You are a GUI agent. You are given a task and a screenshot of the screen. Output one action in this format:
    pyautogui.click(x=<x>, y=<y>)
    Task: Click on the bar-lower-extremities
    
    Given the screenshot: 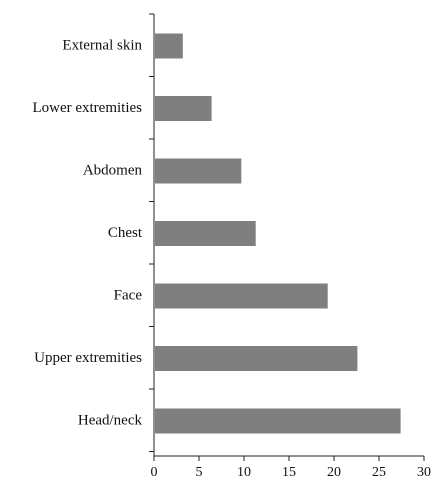 What is the action you would take?
    pyautogui.click(x=183, y=108)
    